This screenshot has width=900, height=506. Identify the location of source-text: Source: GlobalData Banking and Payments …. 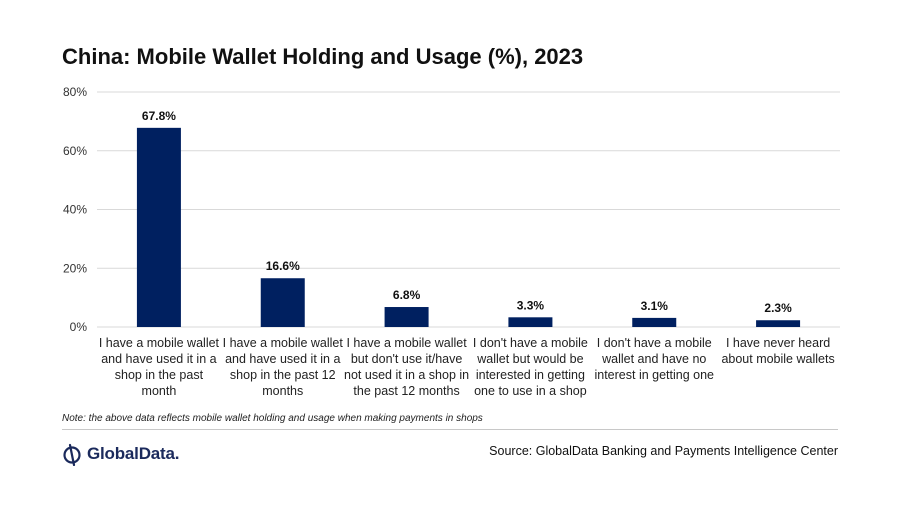
(663, 451).